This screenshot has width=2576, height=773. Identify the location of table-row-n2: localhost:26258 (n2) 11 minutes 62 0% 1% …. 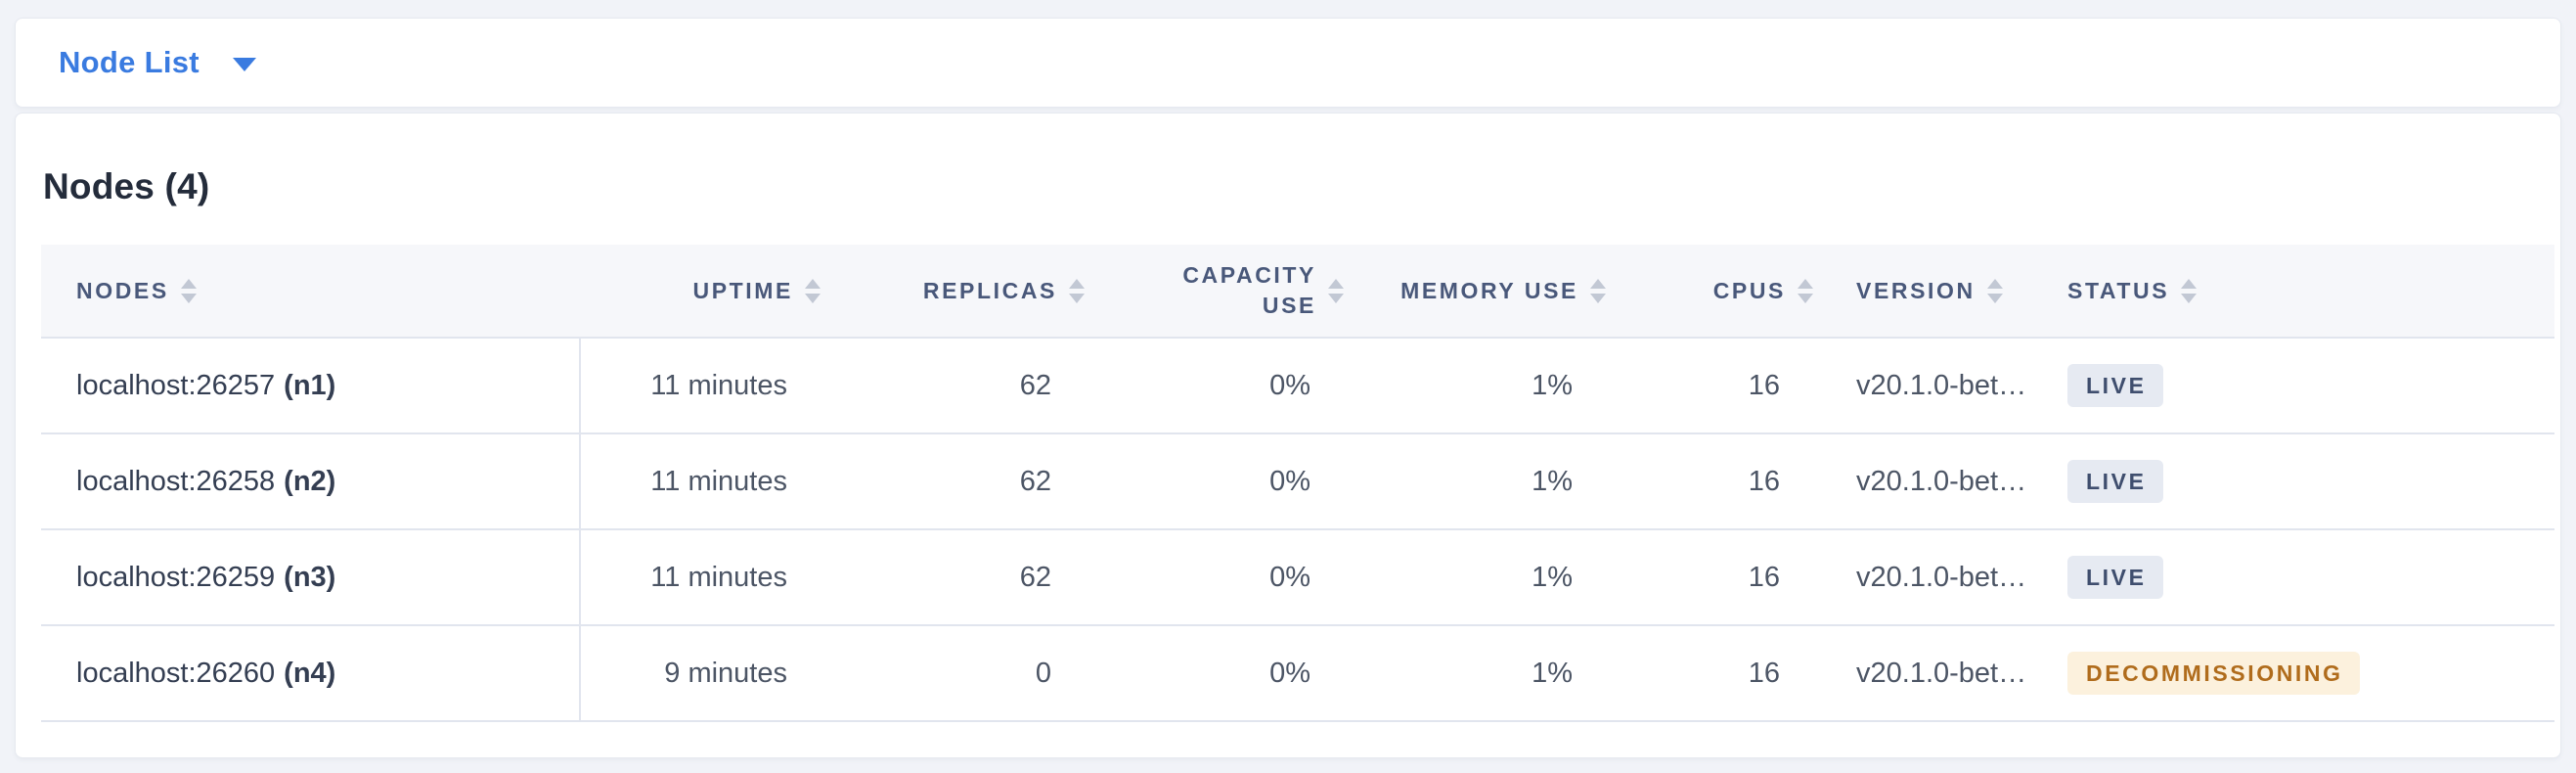
(1297, 482).